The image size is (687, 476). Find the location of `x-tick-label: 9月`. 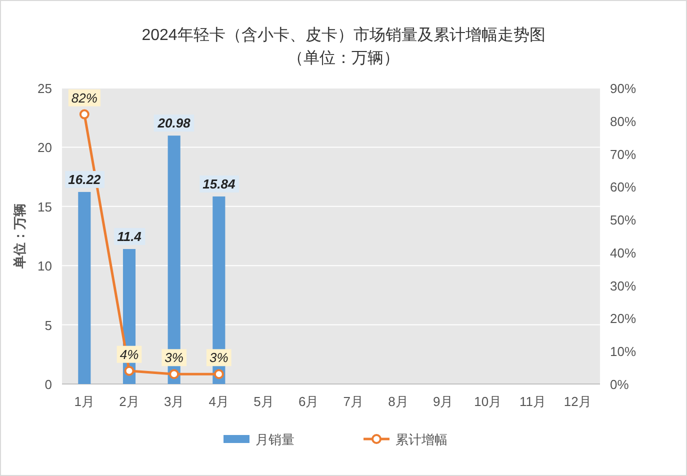

x-tick-label: 9月 is located at coordinates (443, 401).